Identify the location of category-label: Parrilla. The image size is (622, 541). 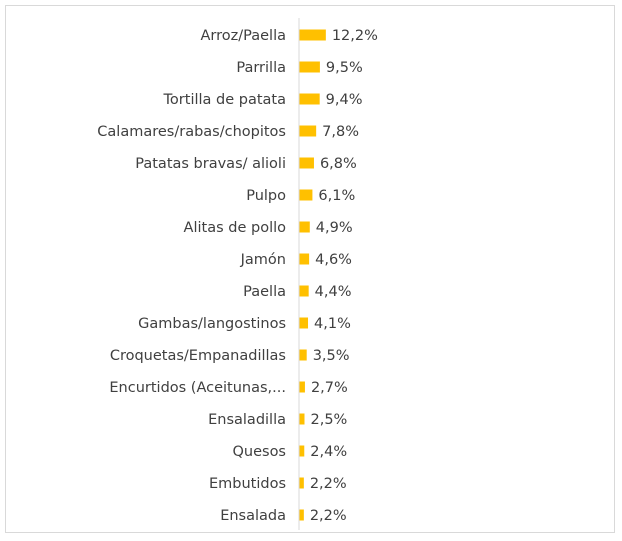
(261, 68).